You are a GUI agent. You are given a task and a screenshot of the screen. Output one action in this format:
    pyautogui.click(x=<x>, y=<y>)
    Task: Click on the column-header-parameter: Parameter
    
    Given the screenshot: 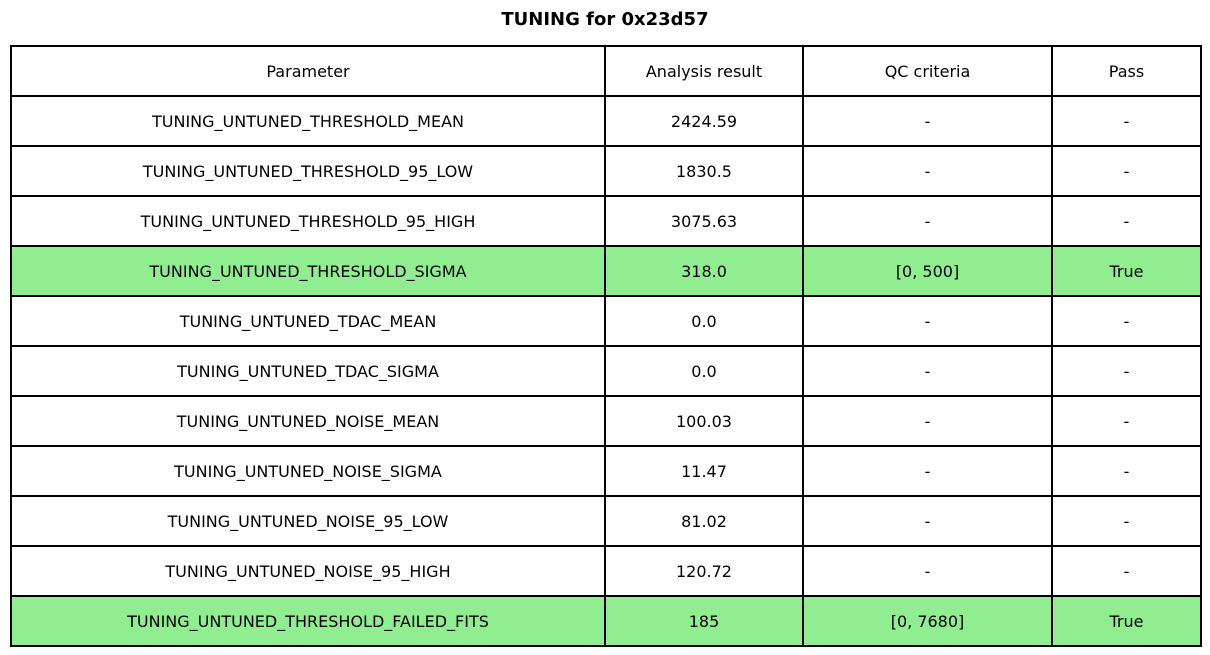 What is the action you would take?
    pyautogui.click(x=308, y=71)
    